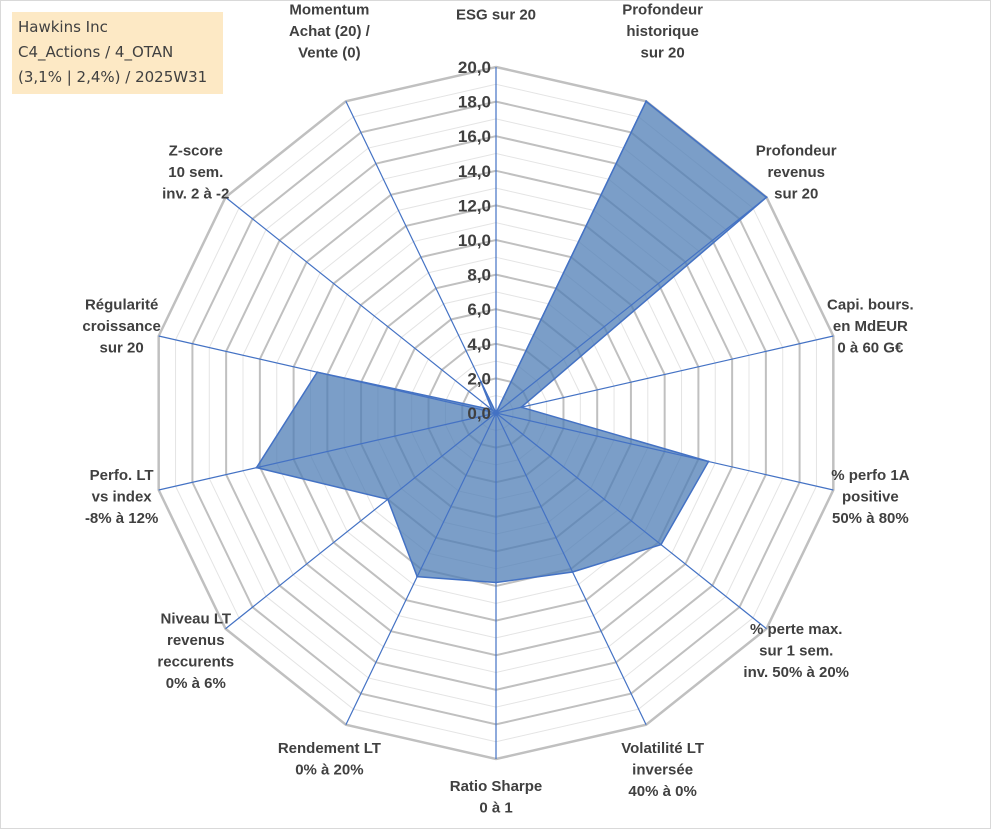  Describe the element at coordinates (329, 748) in the screenshot. I see `category-label: Rendement LT` at that location.